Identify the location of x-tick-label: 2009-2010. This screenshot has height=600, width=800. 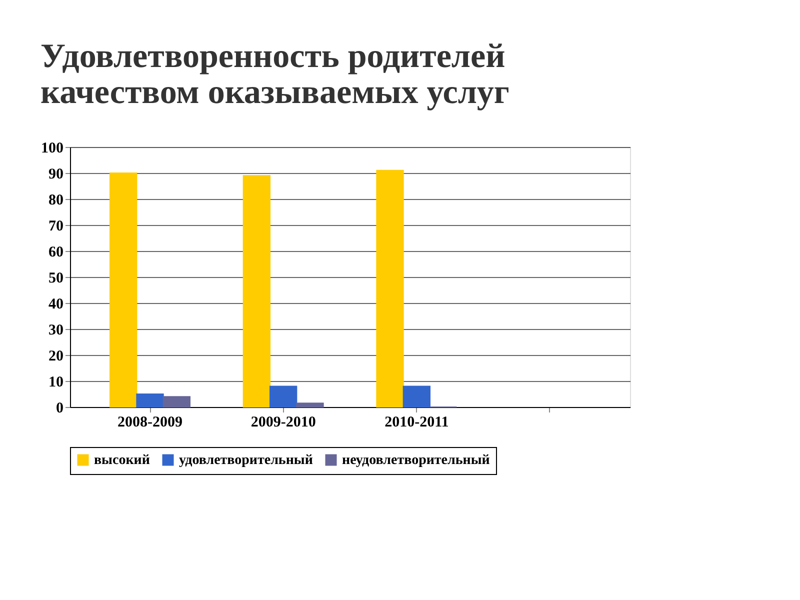
(283, 422).